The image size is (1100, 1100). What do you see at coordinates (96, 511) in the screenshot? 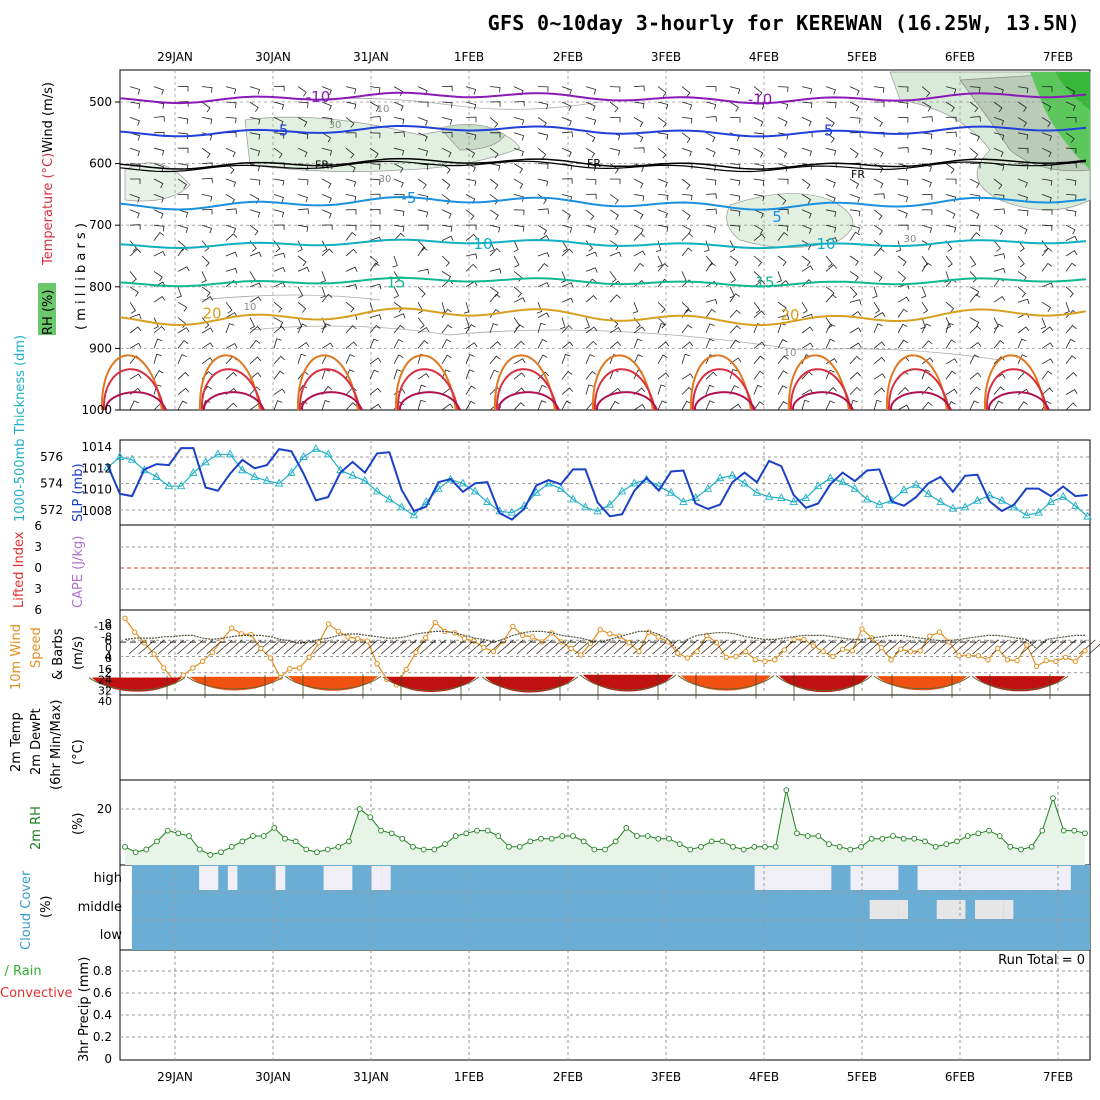
I see `slp-tick: 1008` at bounding box center [96, 511].